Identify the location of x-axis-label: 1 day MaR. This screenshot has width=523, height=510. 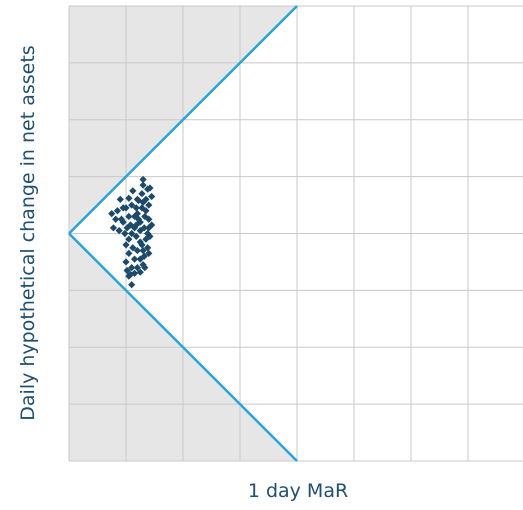
(298, 491).